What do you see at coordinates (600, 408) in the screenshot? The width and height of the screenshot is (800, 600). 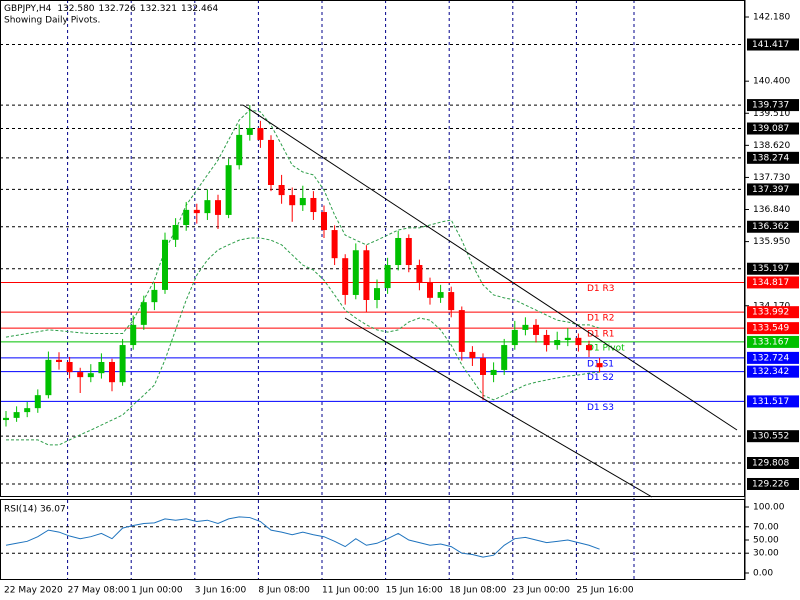 I see `pivot-label: D1 S3` at bounding box center [600, 408].